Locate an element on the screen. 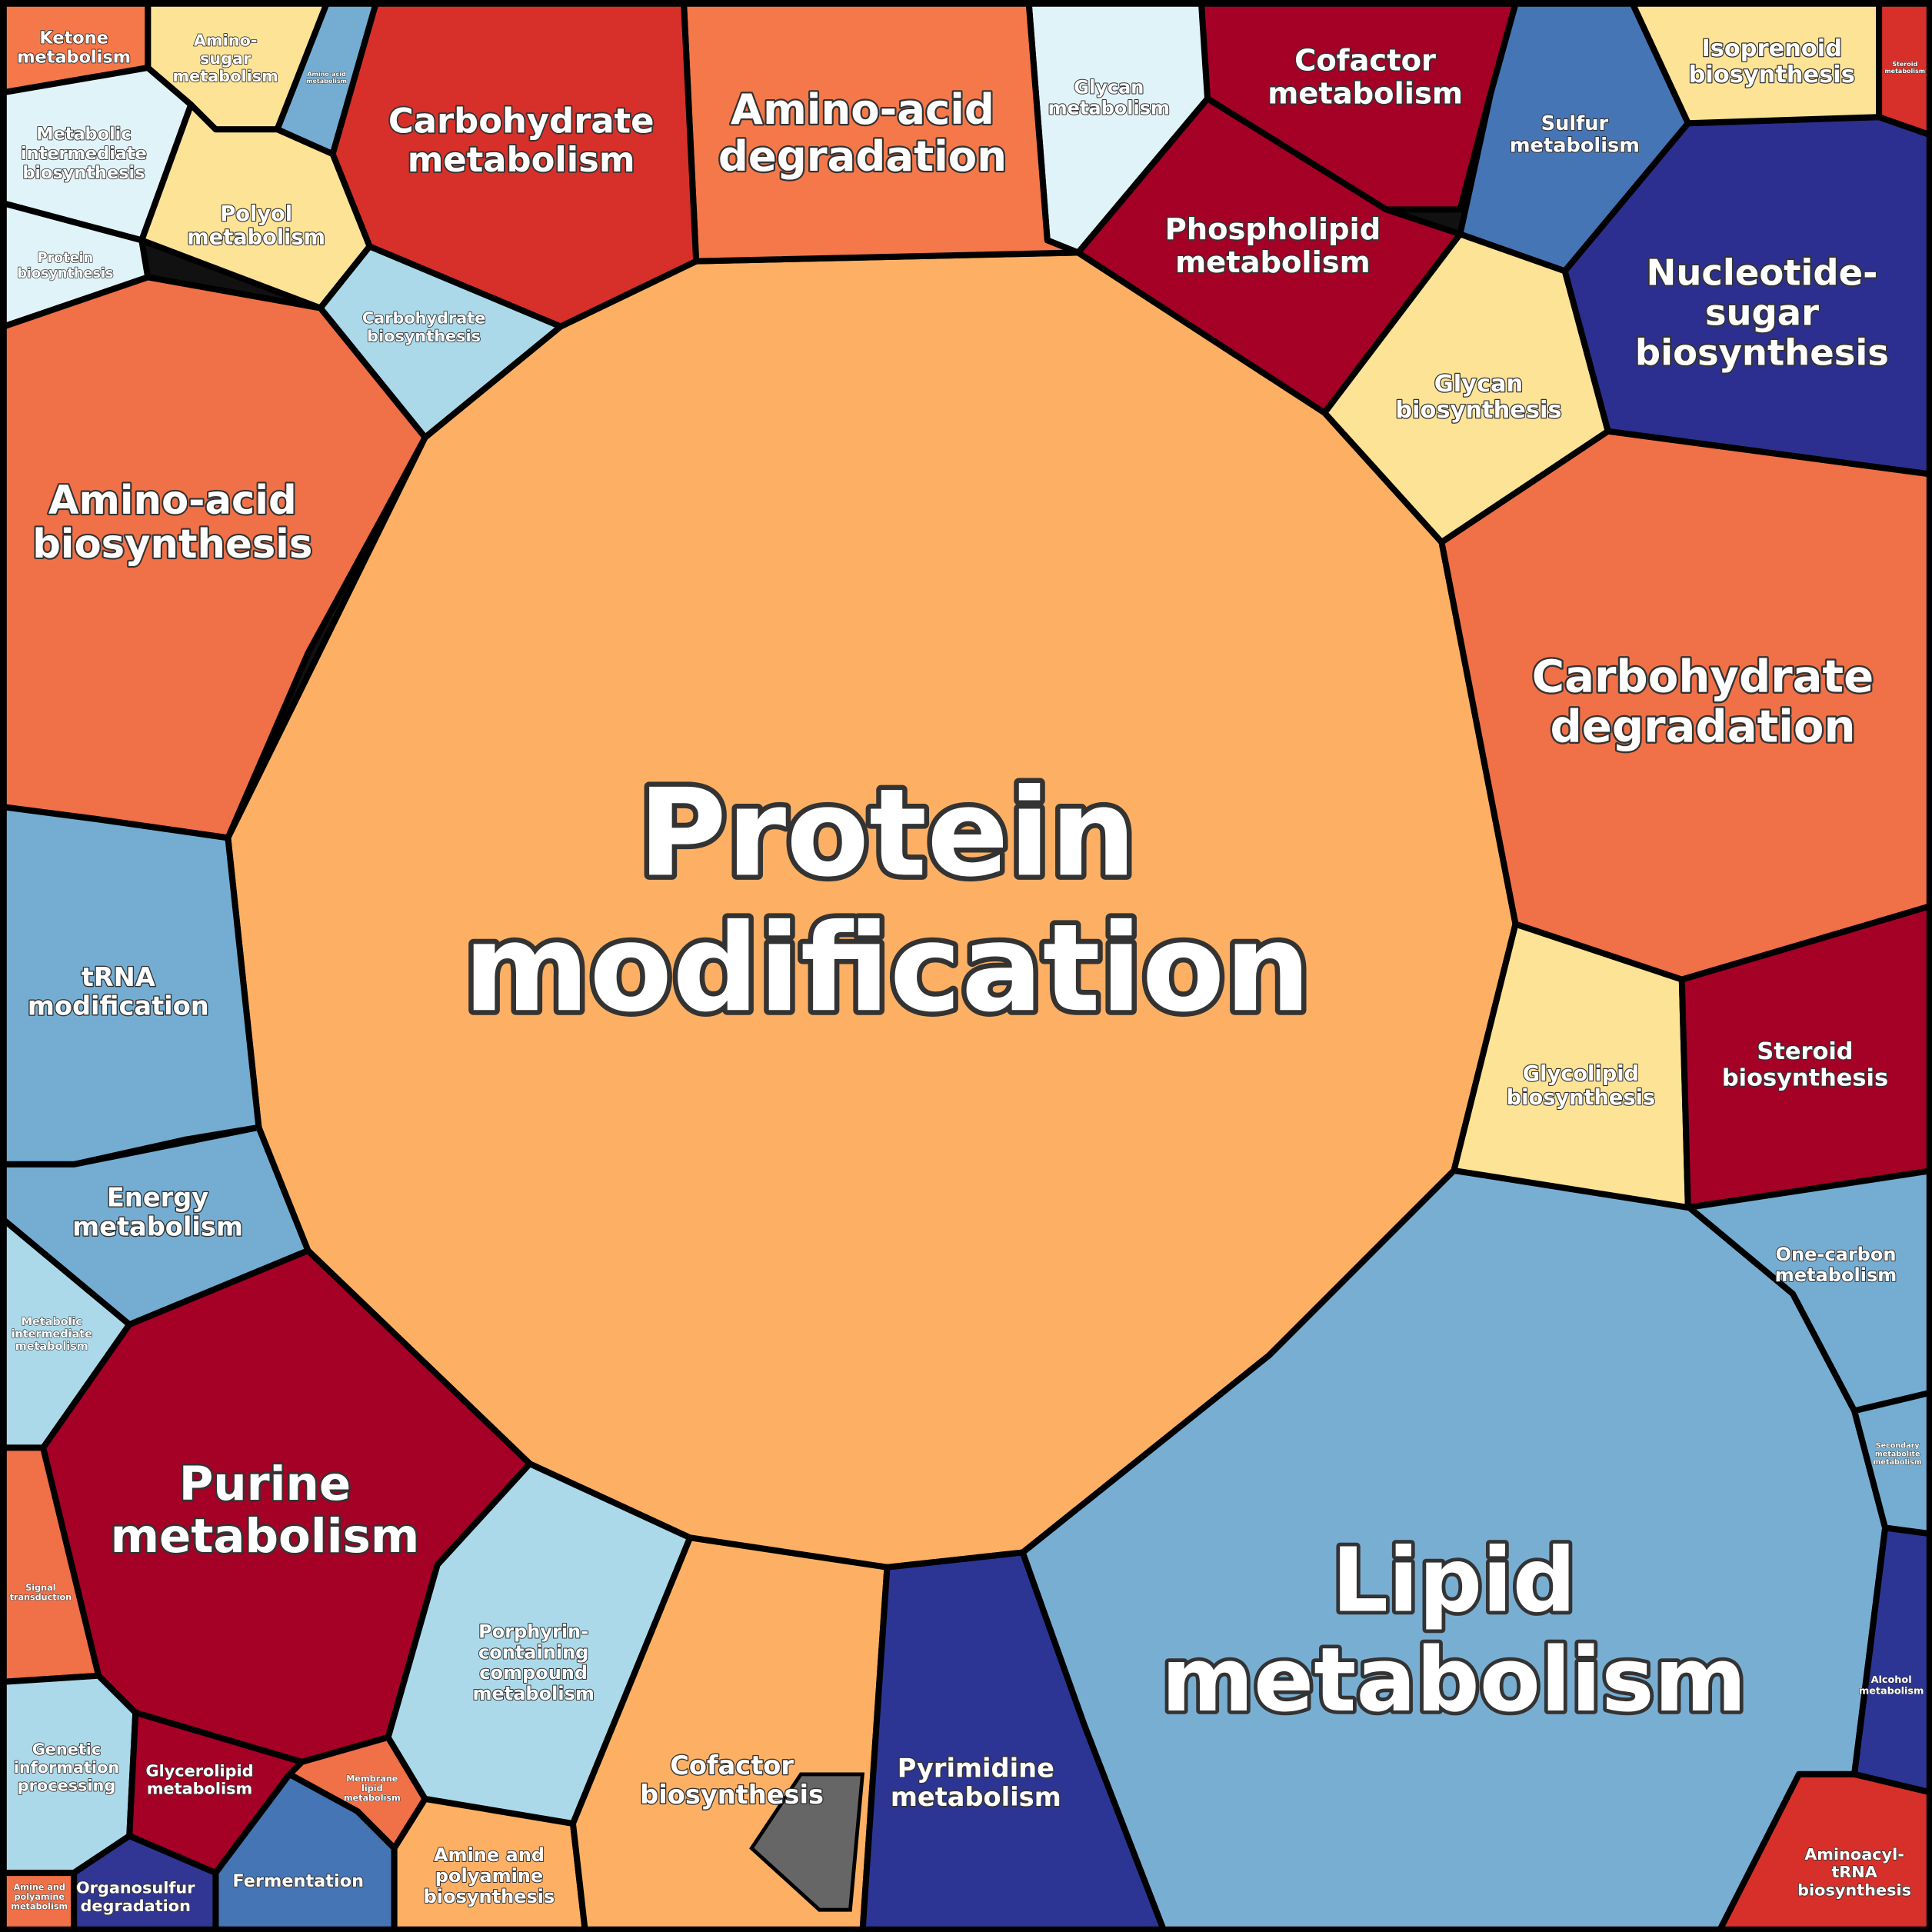  region-label: Amine and is located at coordinates (489, 1855).